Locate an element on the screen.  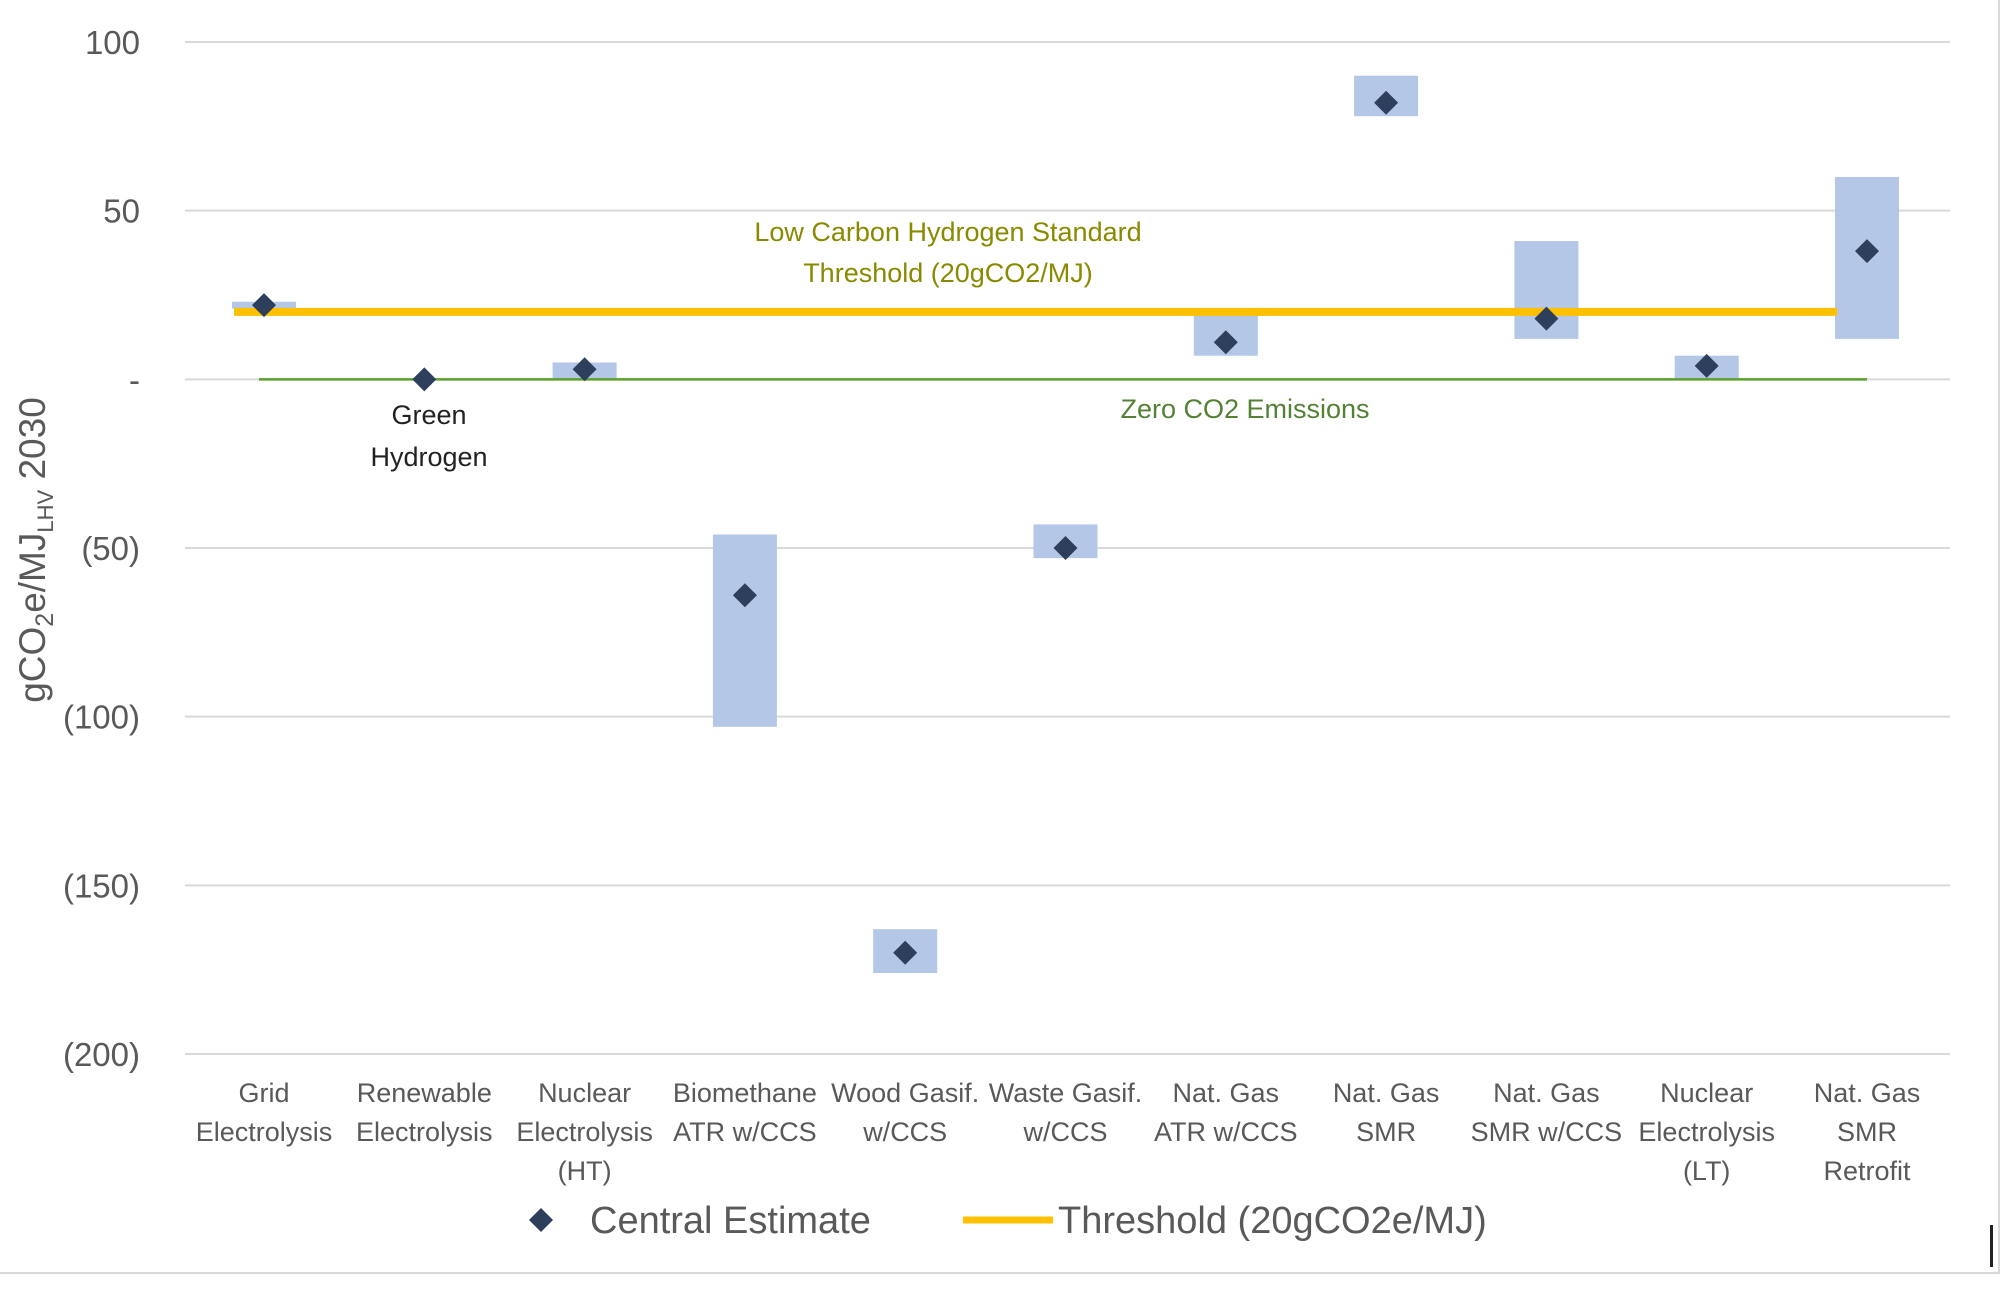
y-tick-labels: 100 50 - (50) (100) (150) (200) is located at coordinates (101, 548).